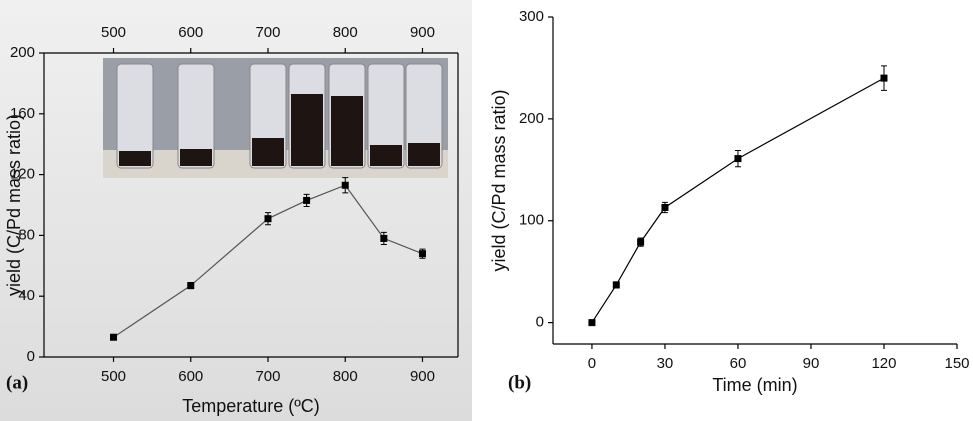  What do you see at coordinates (422, 376) in the screenshot?
I see `x-tick-label: 900` at bounding box center [422, 376].